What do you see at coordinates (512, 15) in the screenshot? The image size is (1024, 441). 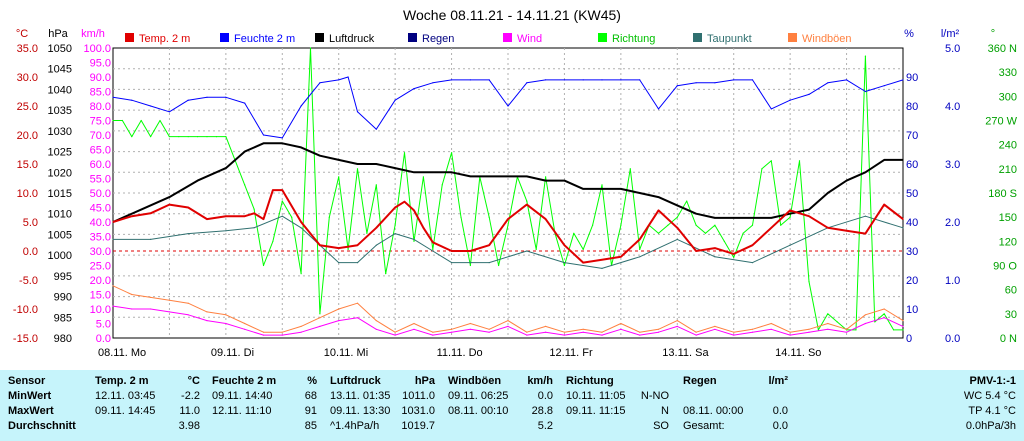 I see `chart-title: Woche 08.11.21 - 14.11.21 (KW45)` at bounding box center [512, 15].